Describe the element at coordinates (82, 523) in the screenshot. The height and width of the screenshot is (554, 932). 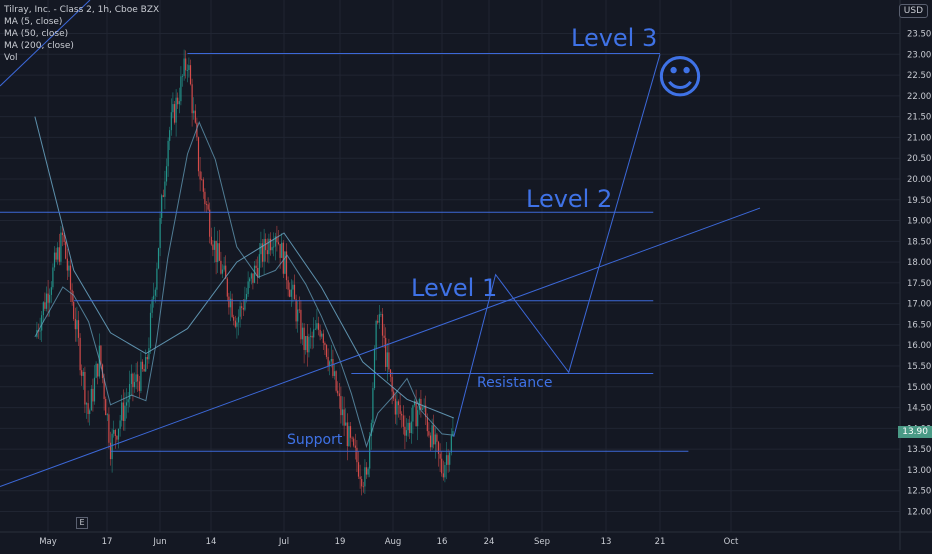
I see `earnings-marker-icon: E` at that location.